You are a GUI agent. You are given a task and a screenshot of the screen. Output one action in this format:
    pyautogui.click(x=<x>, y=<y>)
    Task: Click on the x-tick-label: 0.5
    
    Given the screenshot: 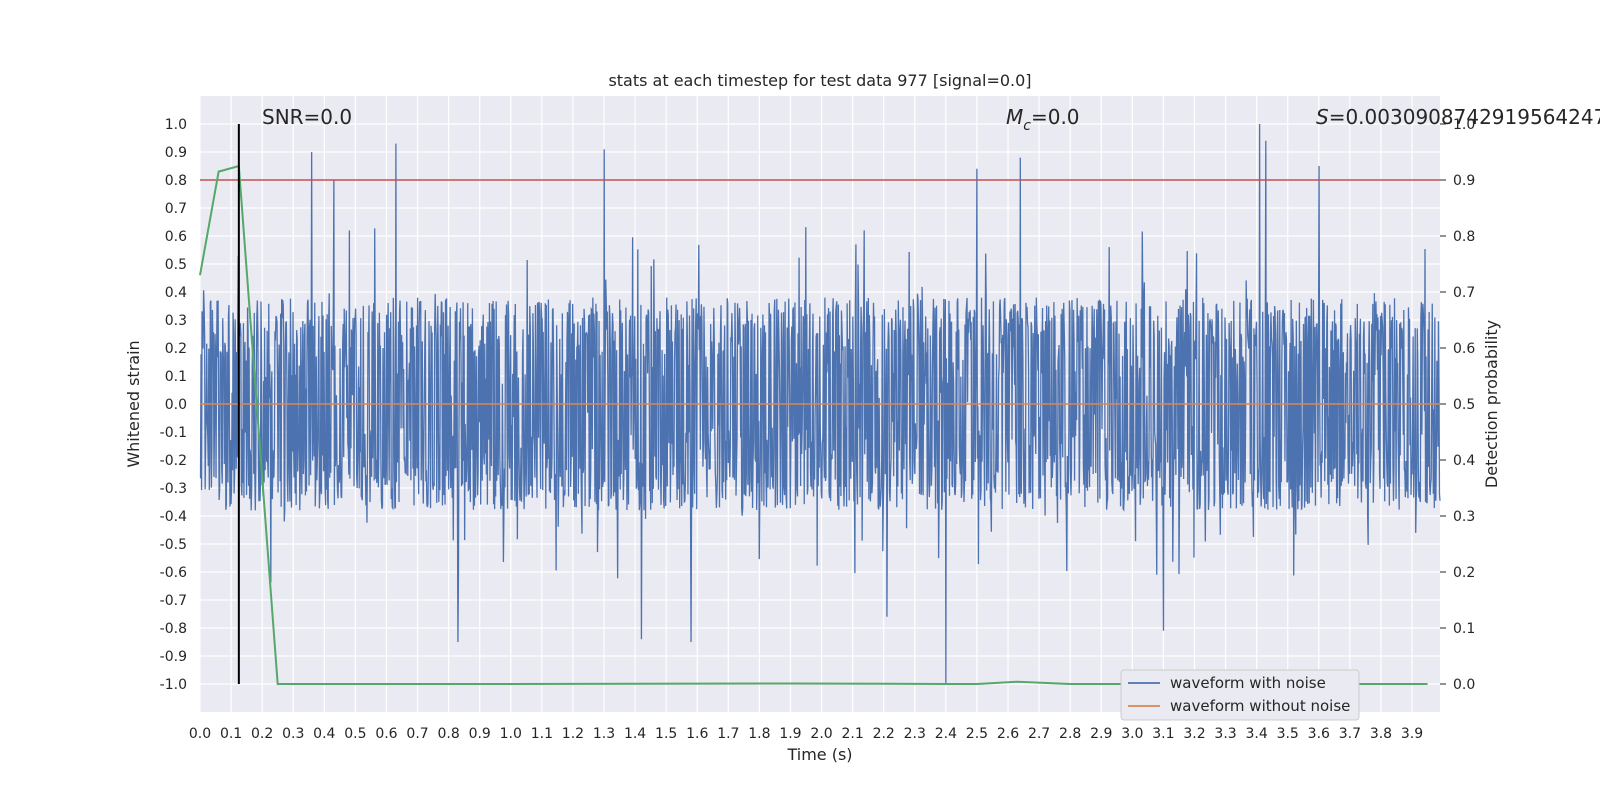 What is the action you would take?
    pyautogui.click(x=355, y=734)
    